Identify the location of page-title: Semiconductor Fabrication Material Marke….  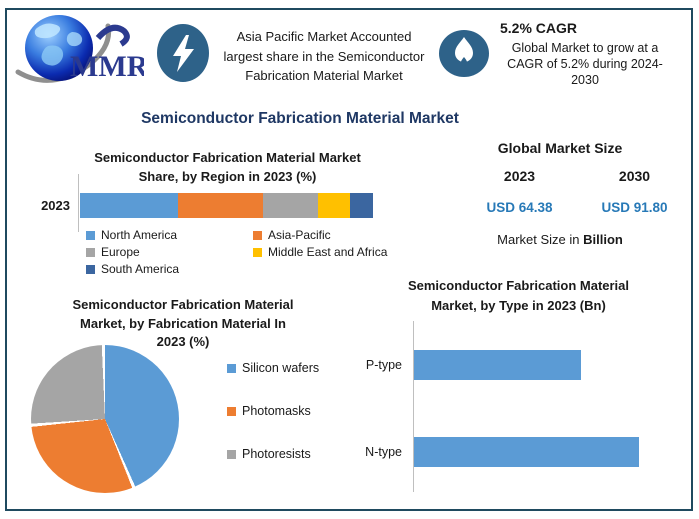
(300, 118).